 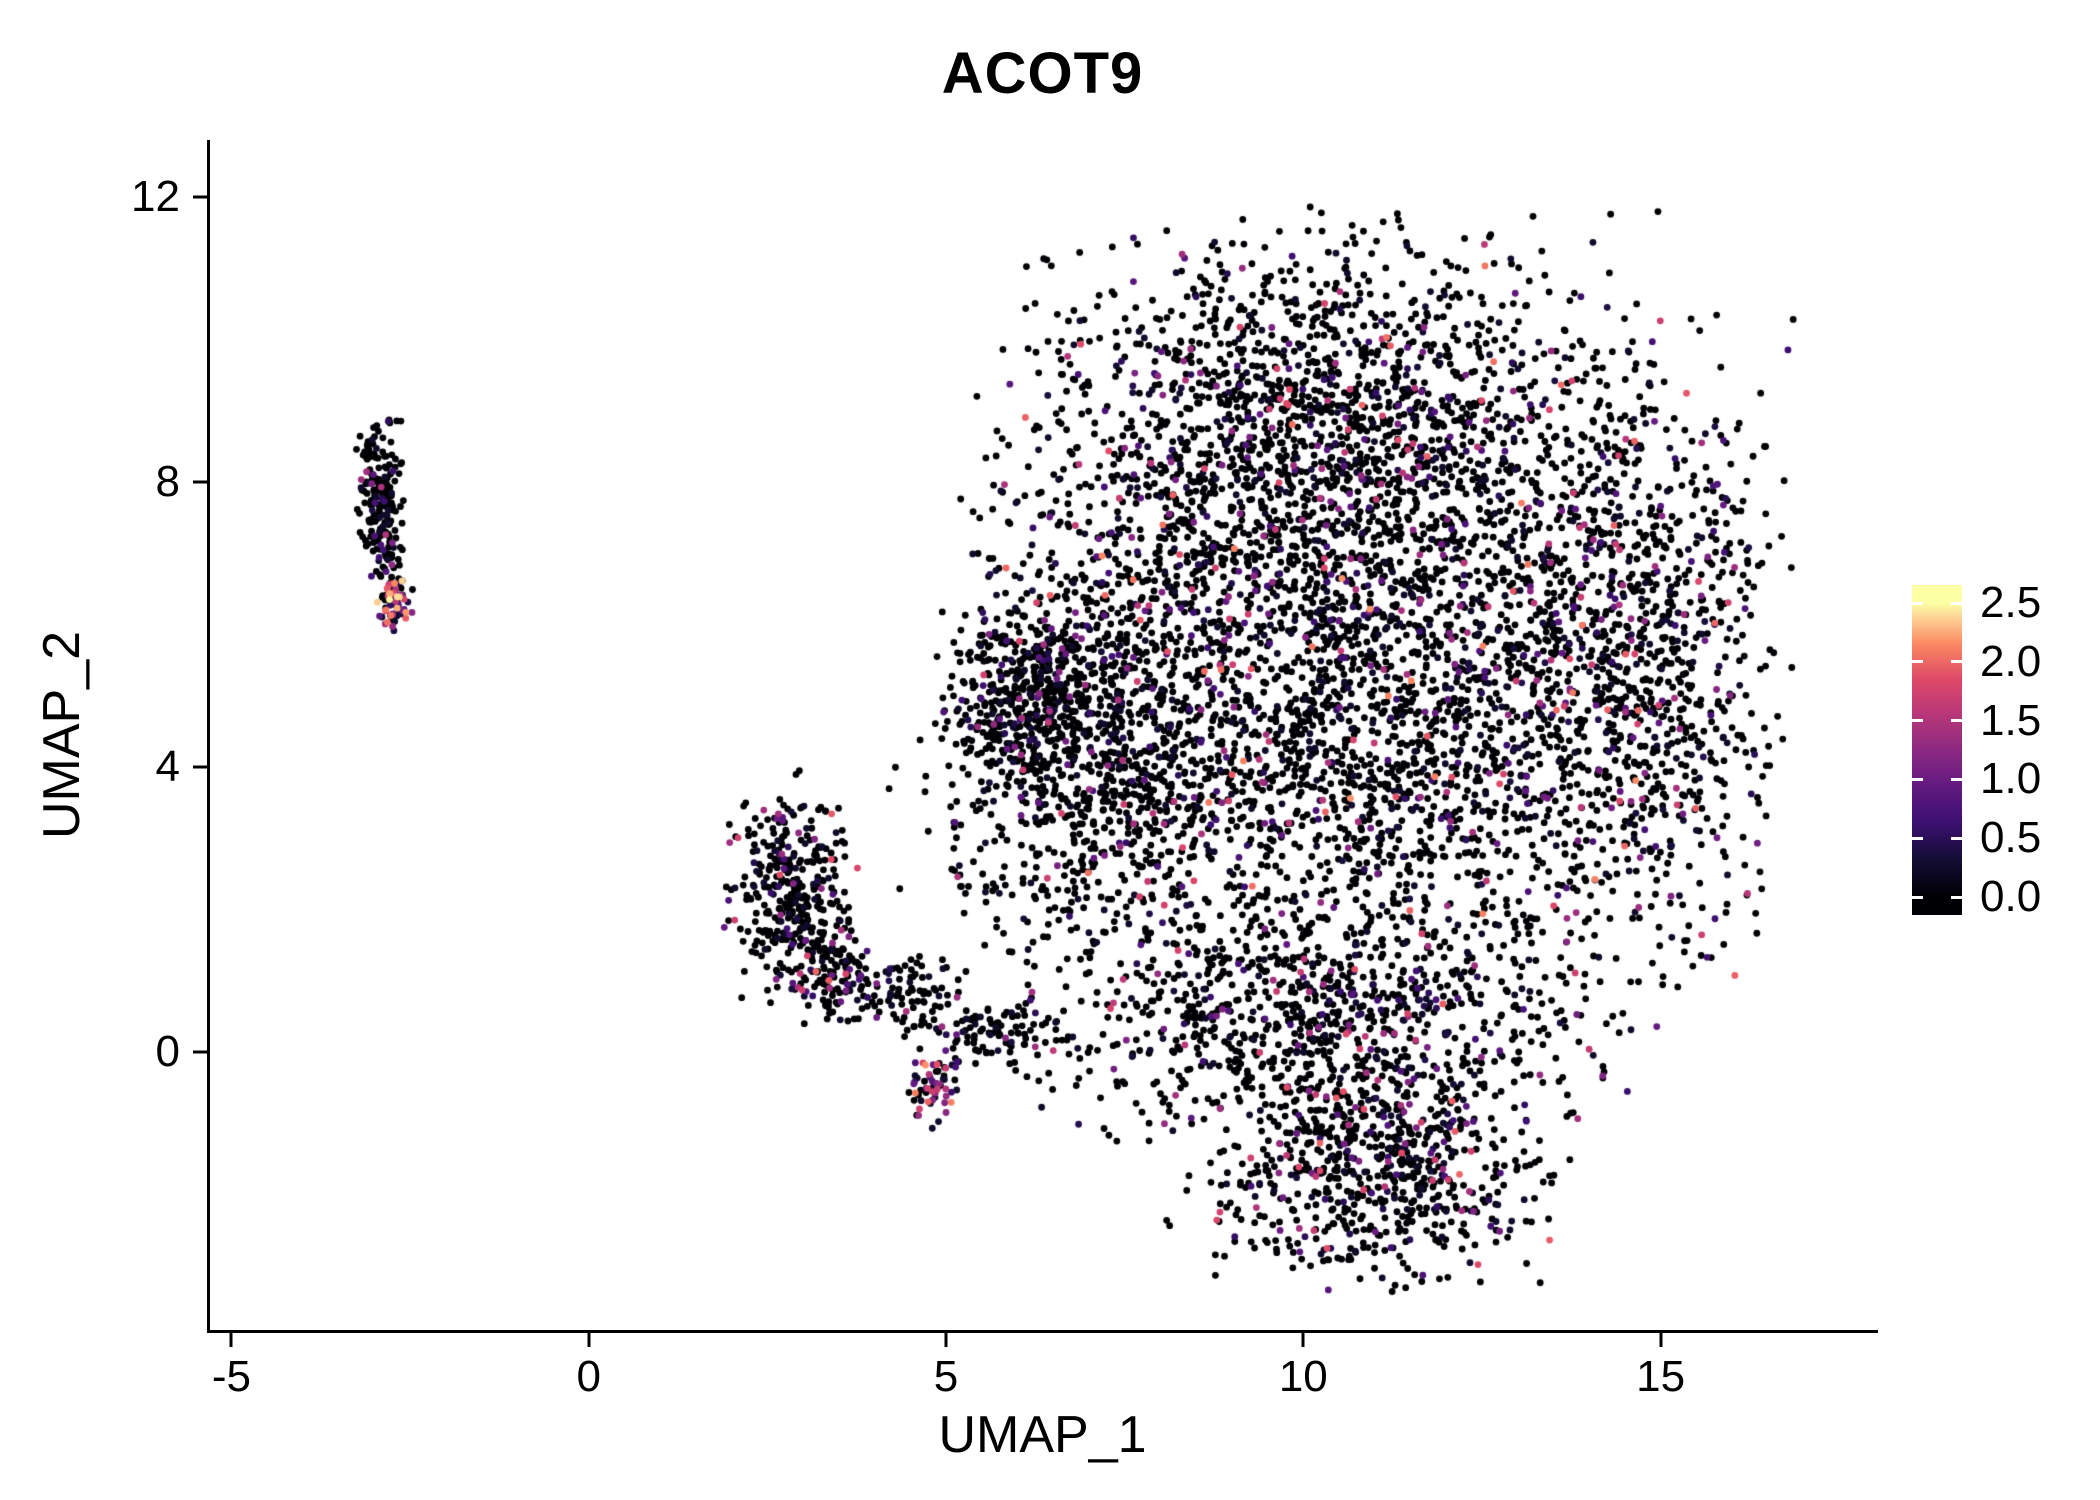 What do you see at coordinates (2011, 838) in the screenshot?
I see `colorbar-tick-label: 0.5` at bounding box center [2011, 838].